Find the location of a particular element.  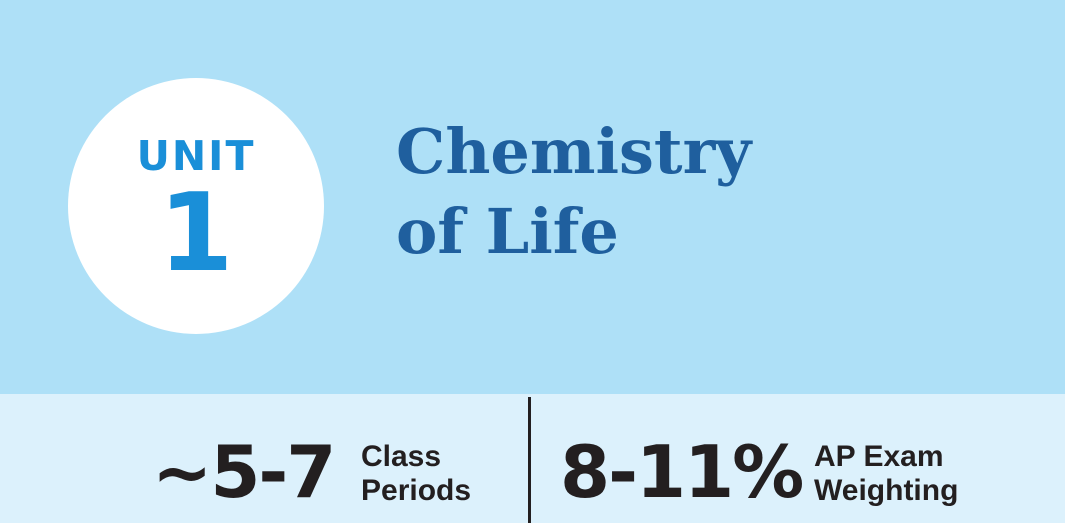

exam-weighting-label-line-2: Weighting is located at coordinates (886, 490).